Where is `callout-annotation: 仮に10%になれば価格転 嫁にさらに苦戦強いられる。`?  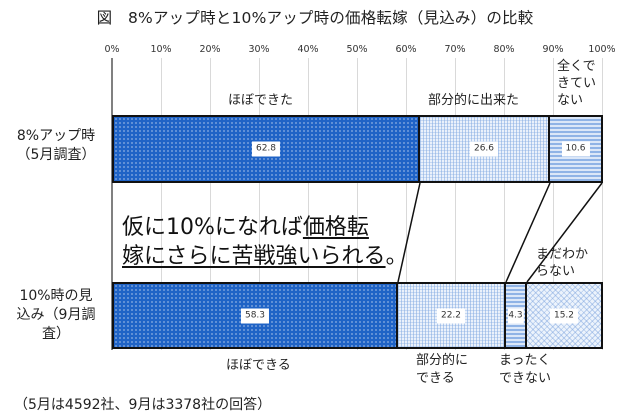
callout-annotation: 仮に10%になれば価格転 嫁にさらに苦戦強いられる。 is located at coordinates (265, 242).